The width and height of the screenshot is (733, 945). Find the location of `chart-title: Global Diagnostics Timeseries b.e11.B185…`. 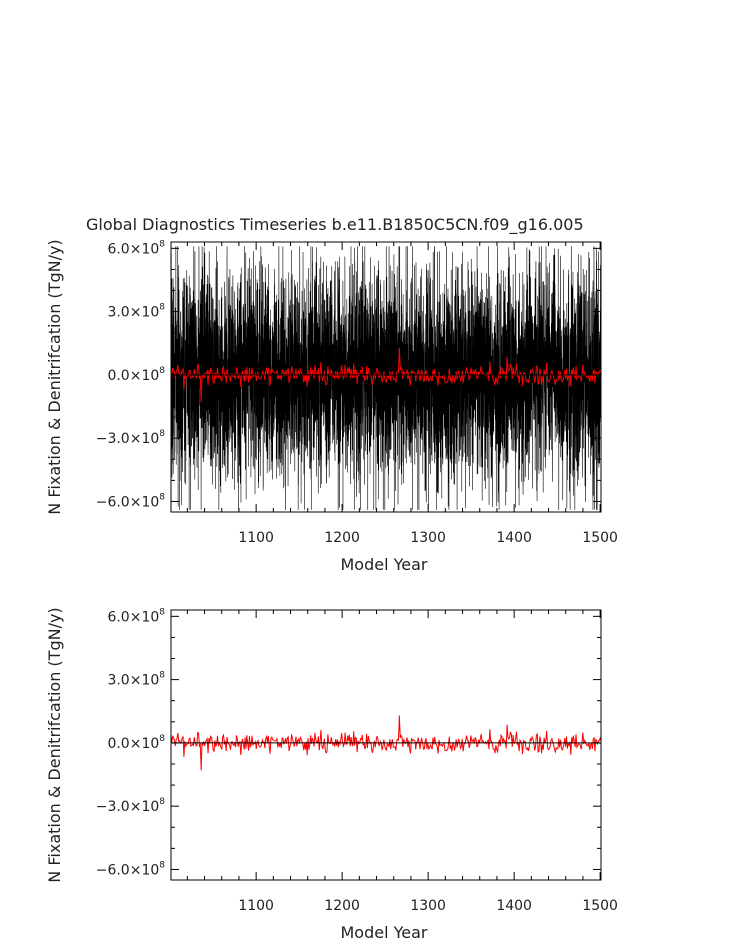

chart-title: Global Diagnostics Timeseries b.e11.B185… is located at coordinates (335, 225).